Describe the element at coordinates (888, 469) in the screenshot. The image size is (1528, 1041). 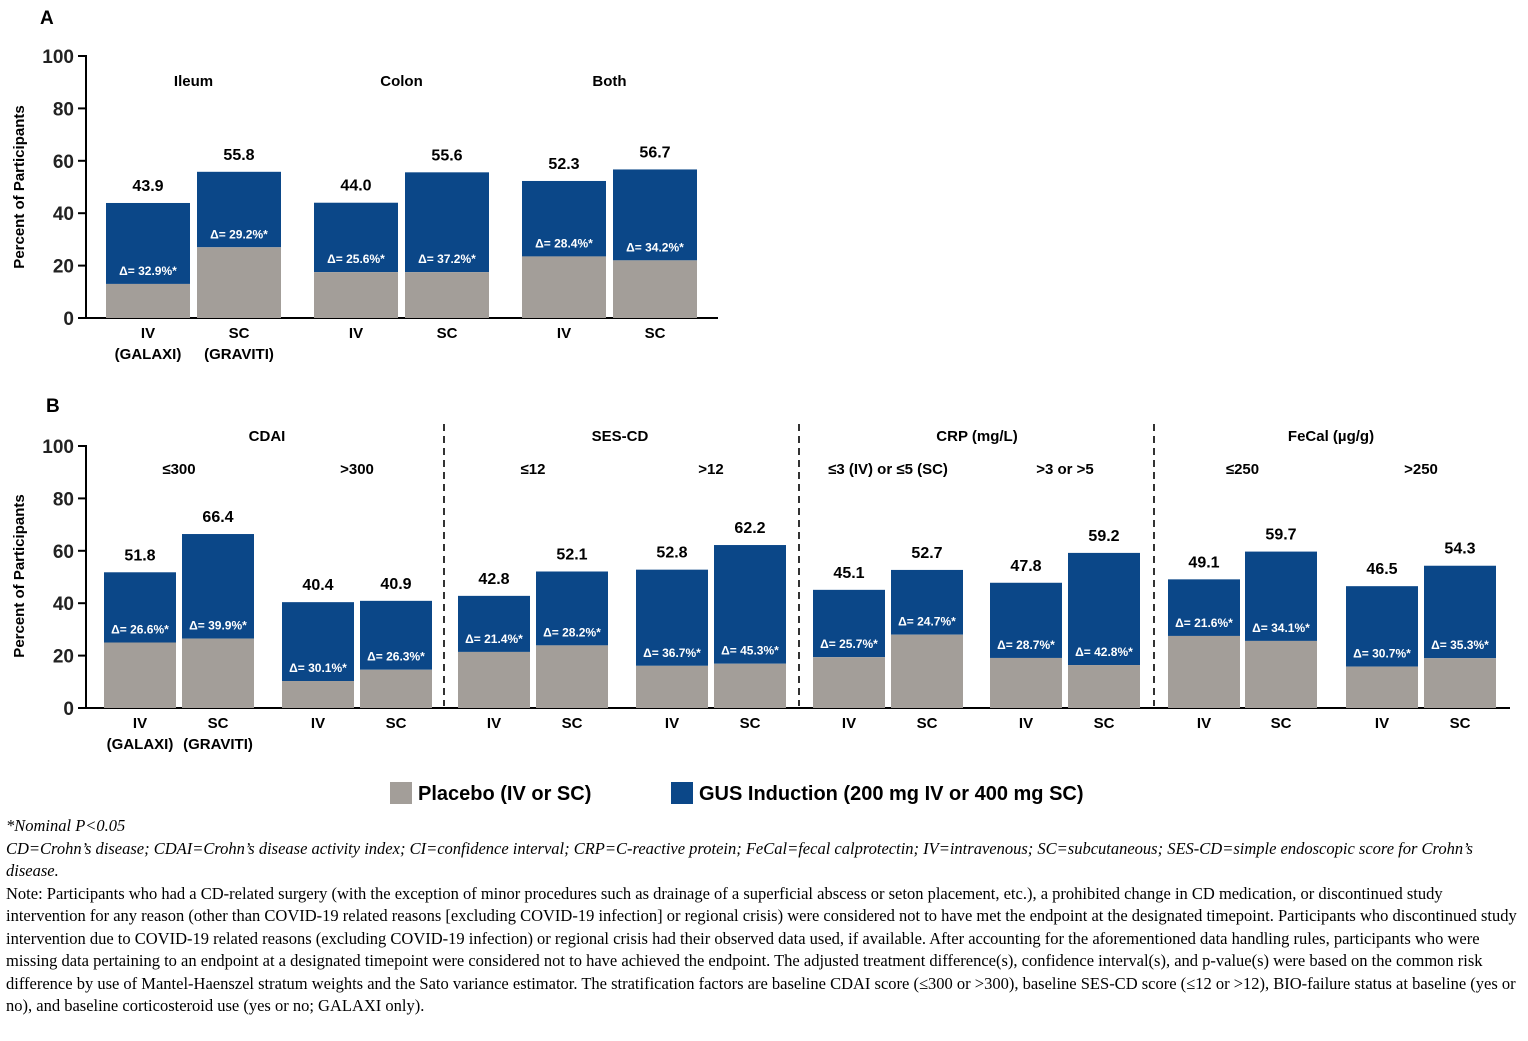
I see `panel-b-group-label: ≤3 (IV) or ≤5 (SC)` at that location.